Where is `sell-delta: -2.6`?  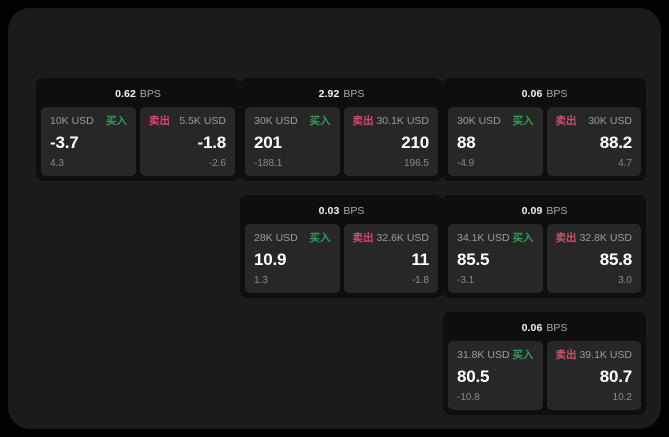
sell-delta: -2.6 is located at coordinates (217, 163).